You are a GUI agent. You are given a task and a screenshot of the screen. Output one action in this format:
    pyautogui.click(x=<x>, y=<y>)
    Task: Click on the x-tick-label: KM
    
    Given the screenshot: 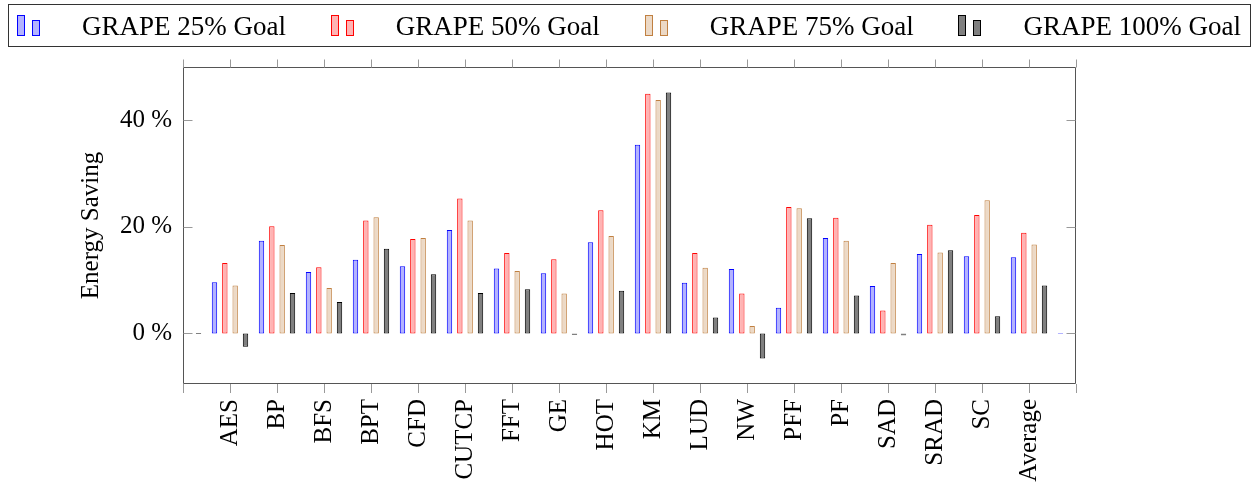 What is the action you would take?
    pyautogui.click(x=651, y=419)
    